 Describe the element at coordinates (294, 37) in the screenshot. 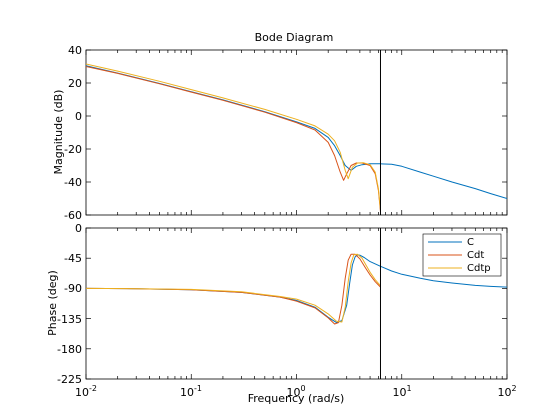

I see `chart-title: Bode Diagram` at that location.